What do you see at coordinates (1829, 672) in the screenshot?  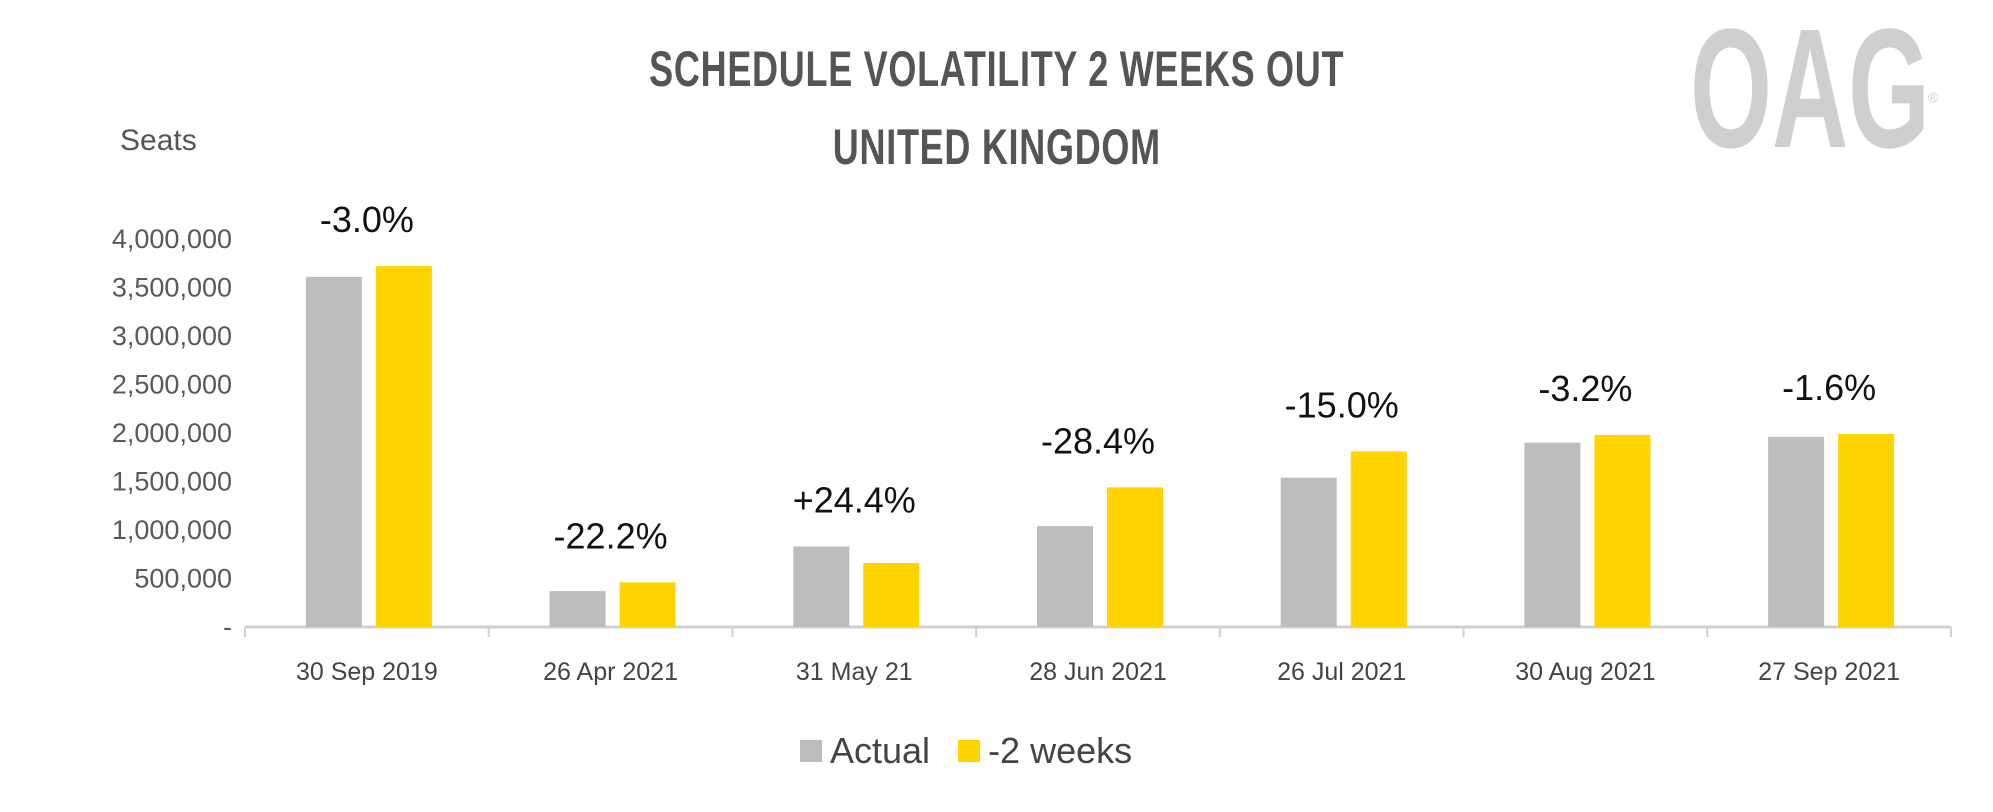 I see `x-tick-label: 27 Sep 2021` at bounding box center [1829, 672].